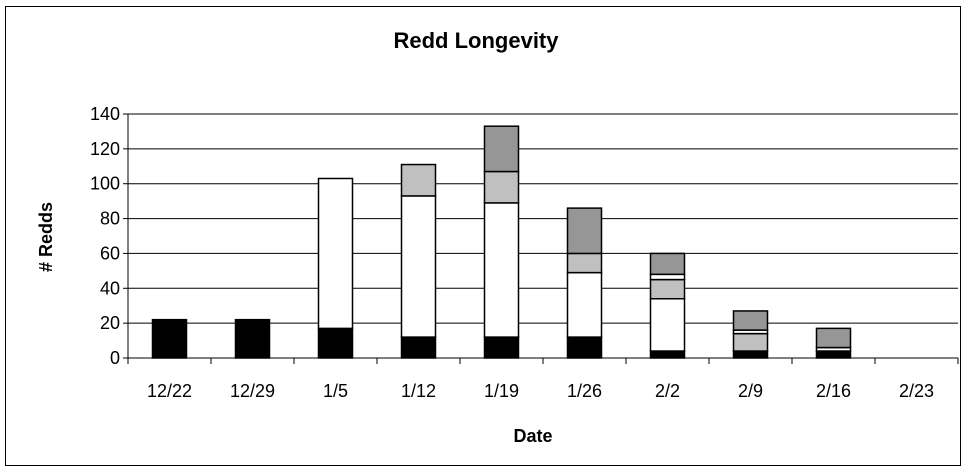 The image size is (967, 468). What do you see at coordinates (667, 391) in the screenshot?
I see `x-tick-label: 2/2` at bounding box center [667, 391].